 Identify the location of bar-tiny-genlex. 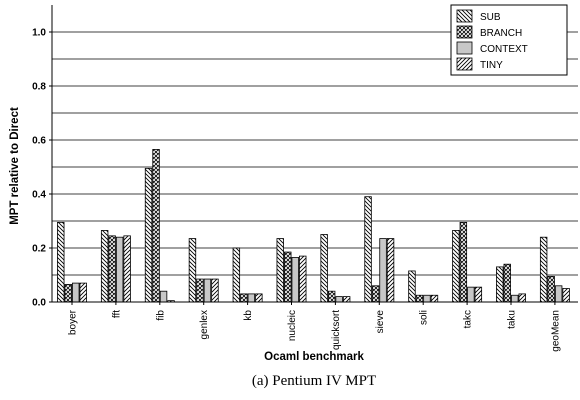
(215, 290).